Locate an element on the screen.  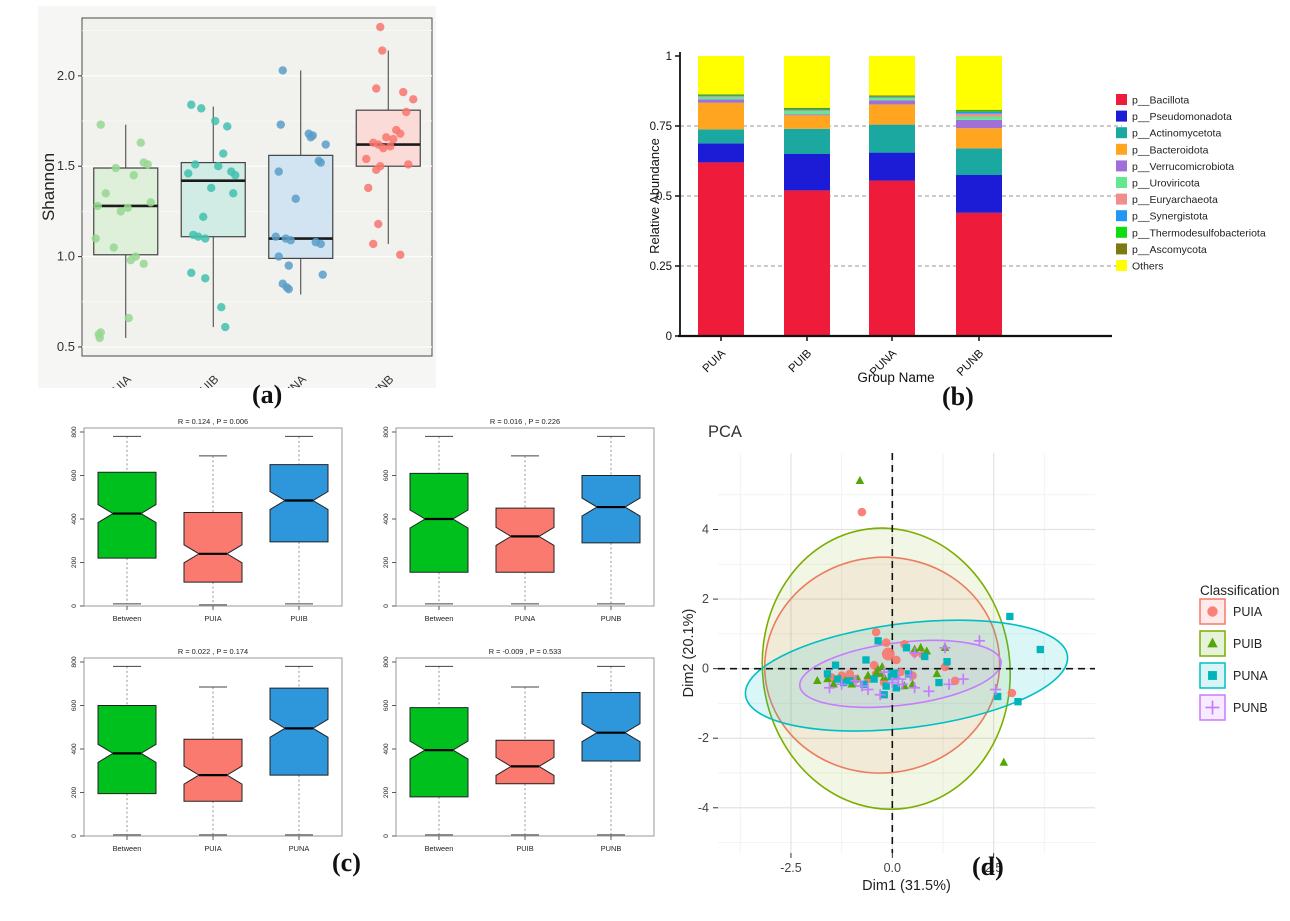
legend-label: p__Pseudomonadota is located at coordinates (1182, 117).